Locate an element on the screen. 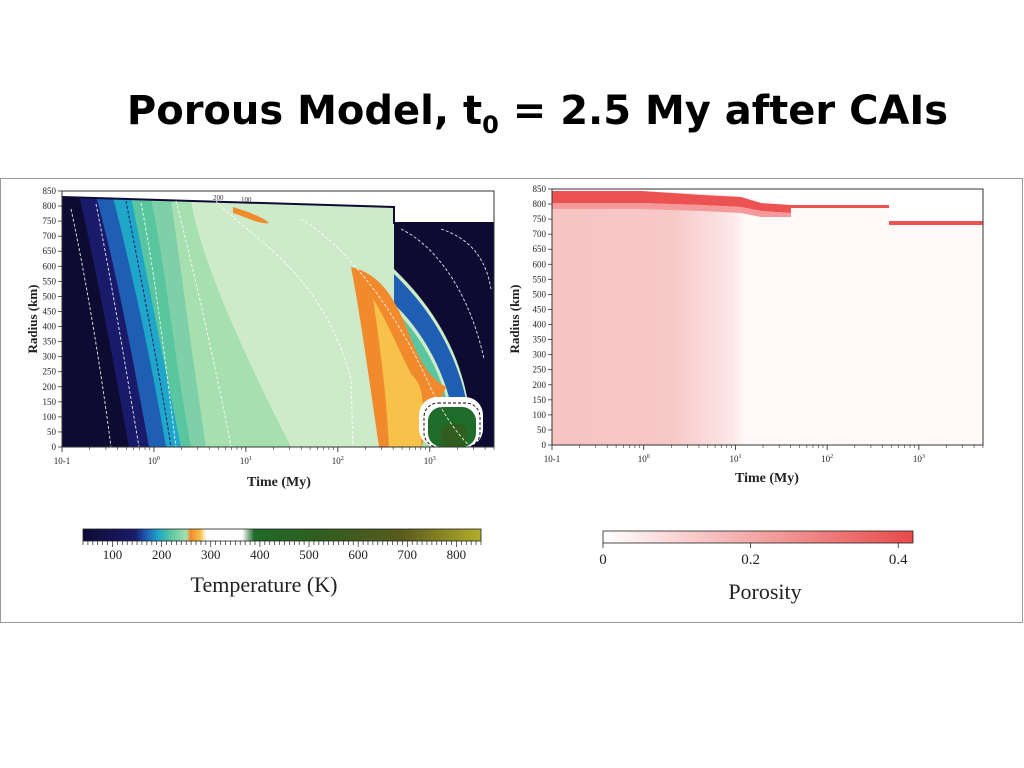 The height and width of the screenshot is (768, 1024). title-subscript: 0 is located at coordinates (490, 125).